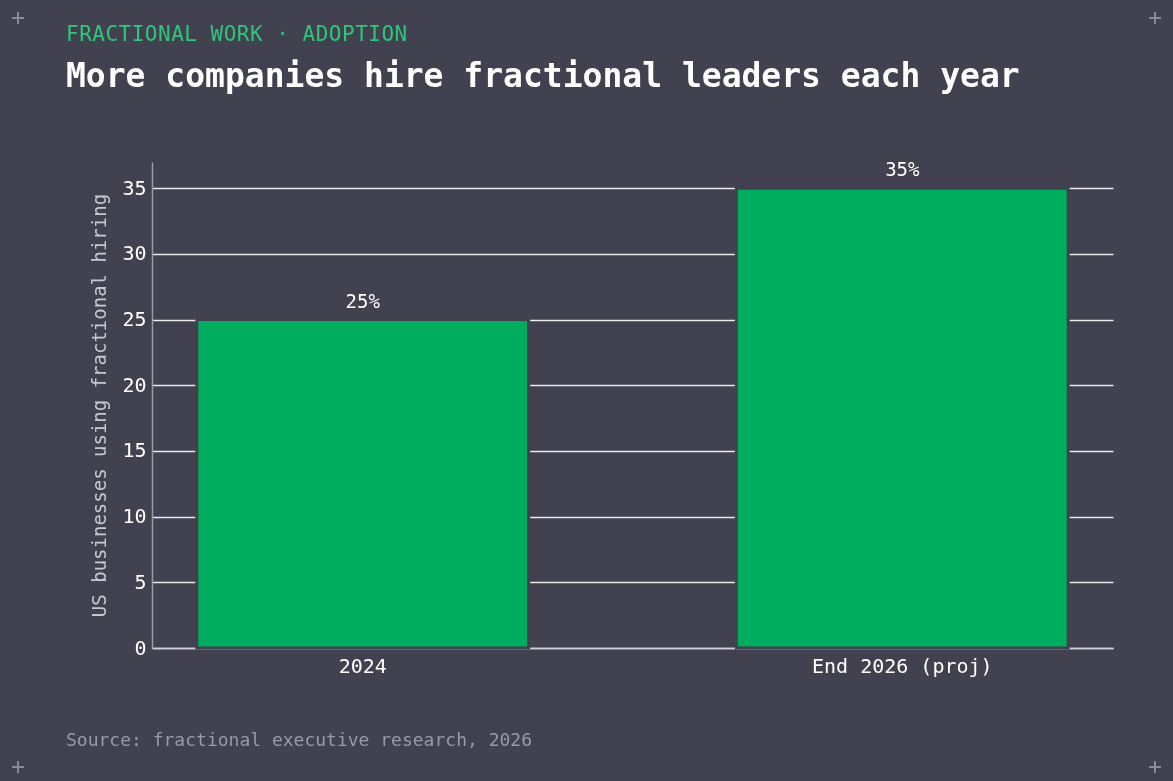 This screenshot has height=781, width=1173. I want to click on y-axis-title: US businesses using fractional hiring, so click(99, 405).